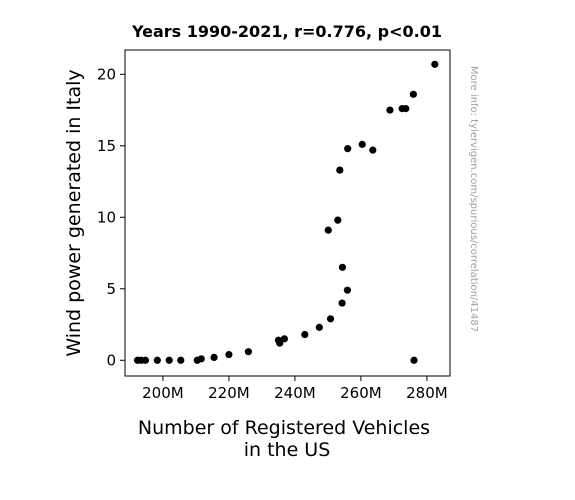 The image size is (575, 500). Describe the element at coordinates (295, 393) in the screenshot. I see `x-tick-label: 240M` at that location.